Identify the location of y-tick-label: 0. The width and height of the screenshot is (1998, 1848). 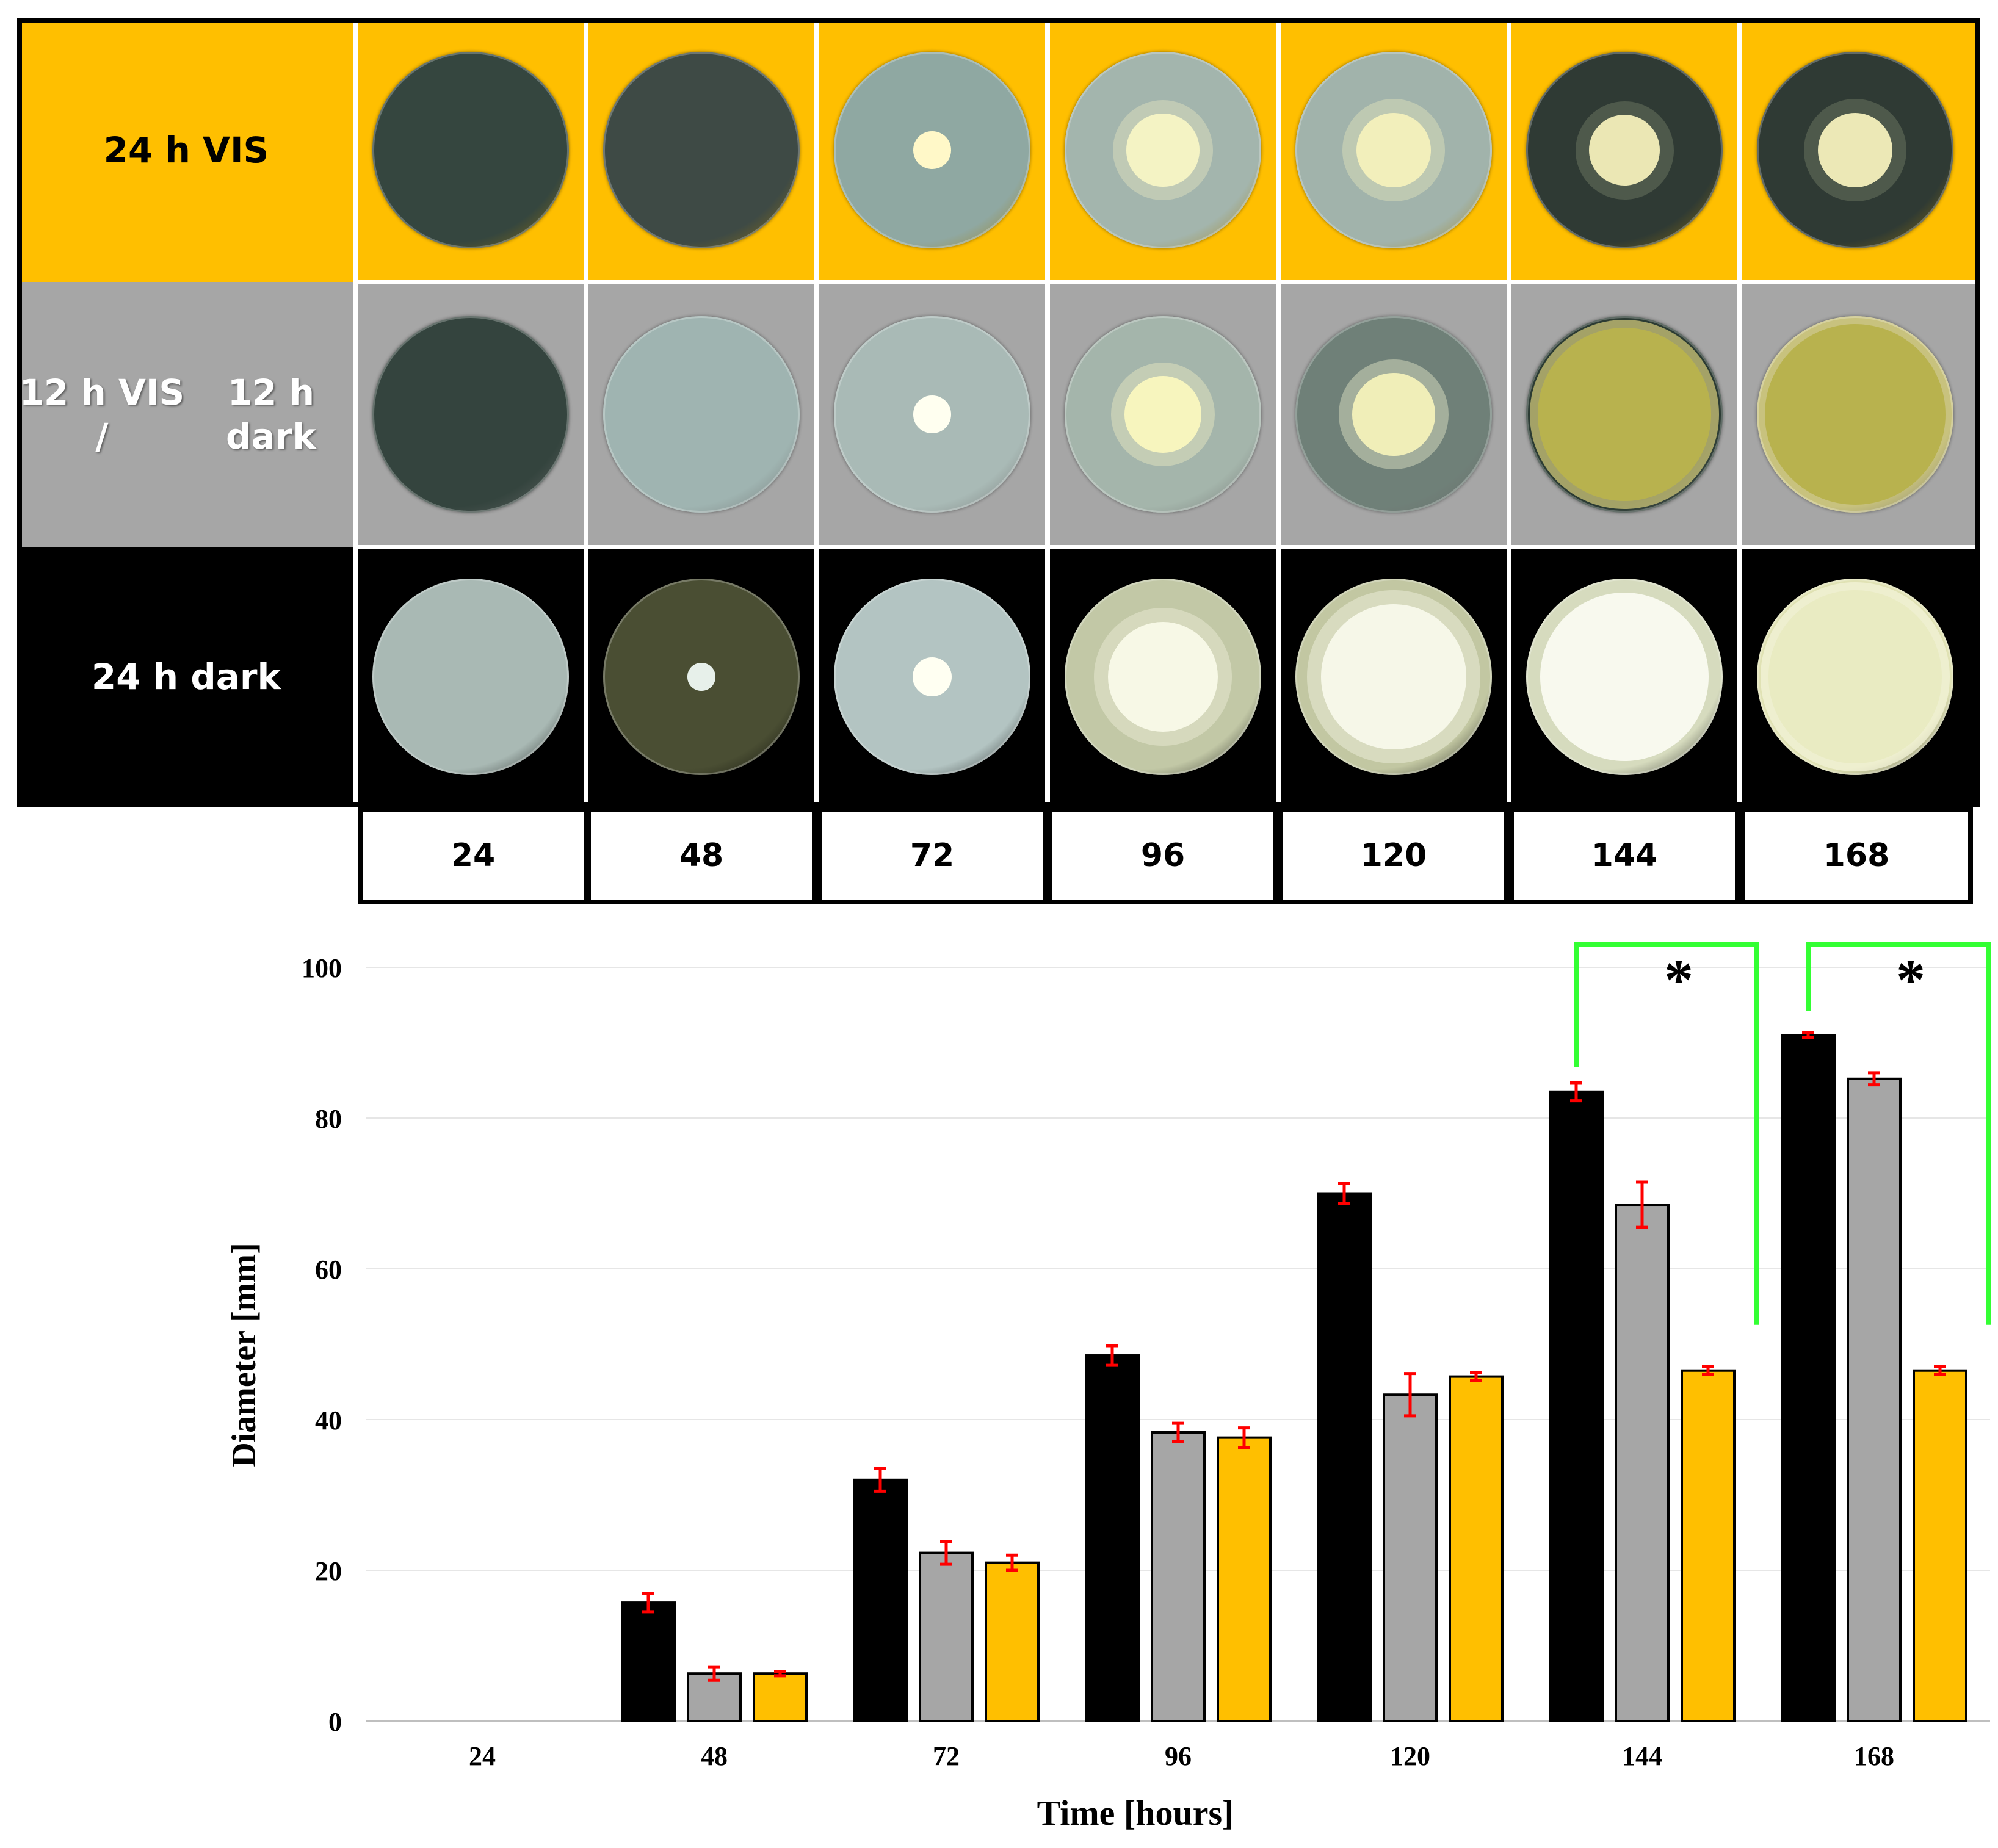
(335, 1722).